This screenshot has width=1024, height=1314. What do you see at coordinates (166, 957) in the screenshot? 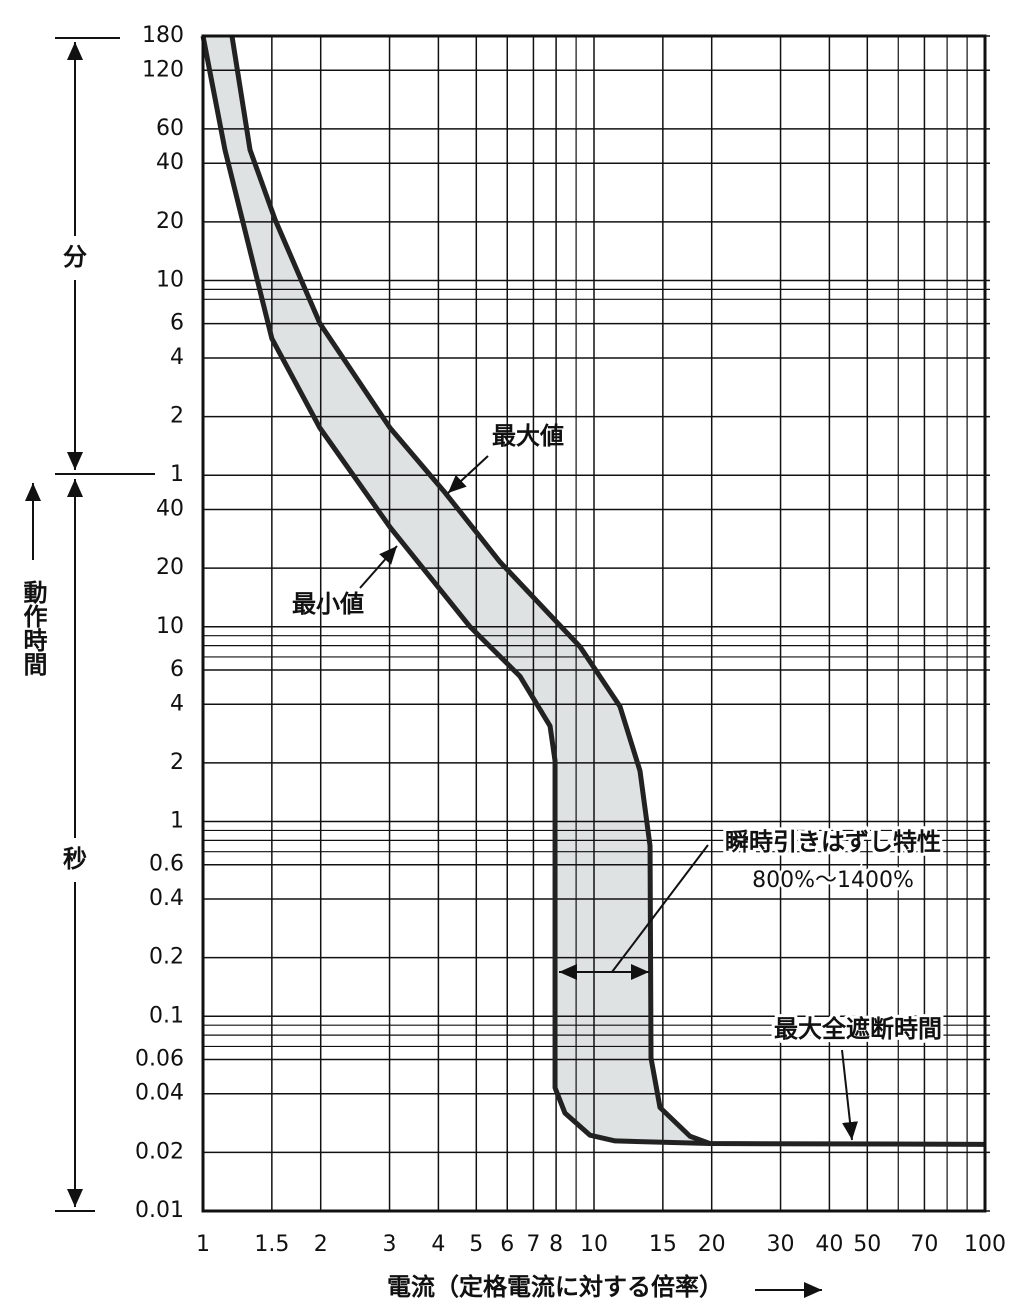
I see `y-tick-label: 0.2` at bounding box center [166, 957].